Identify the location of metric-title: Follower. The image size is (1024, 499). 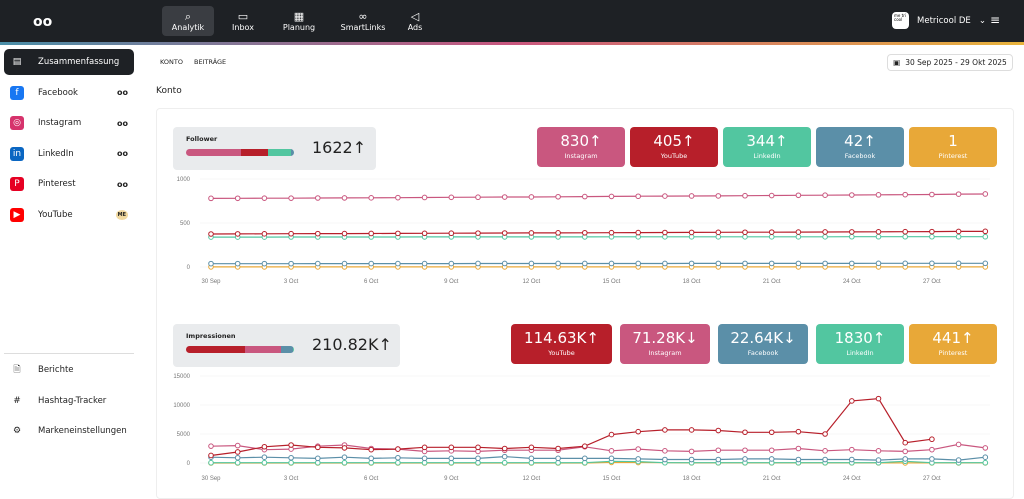
(202, 139).